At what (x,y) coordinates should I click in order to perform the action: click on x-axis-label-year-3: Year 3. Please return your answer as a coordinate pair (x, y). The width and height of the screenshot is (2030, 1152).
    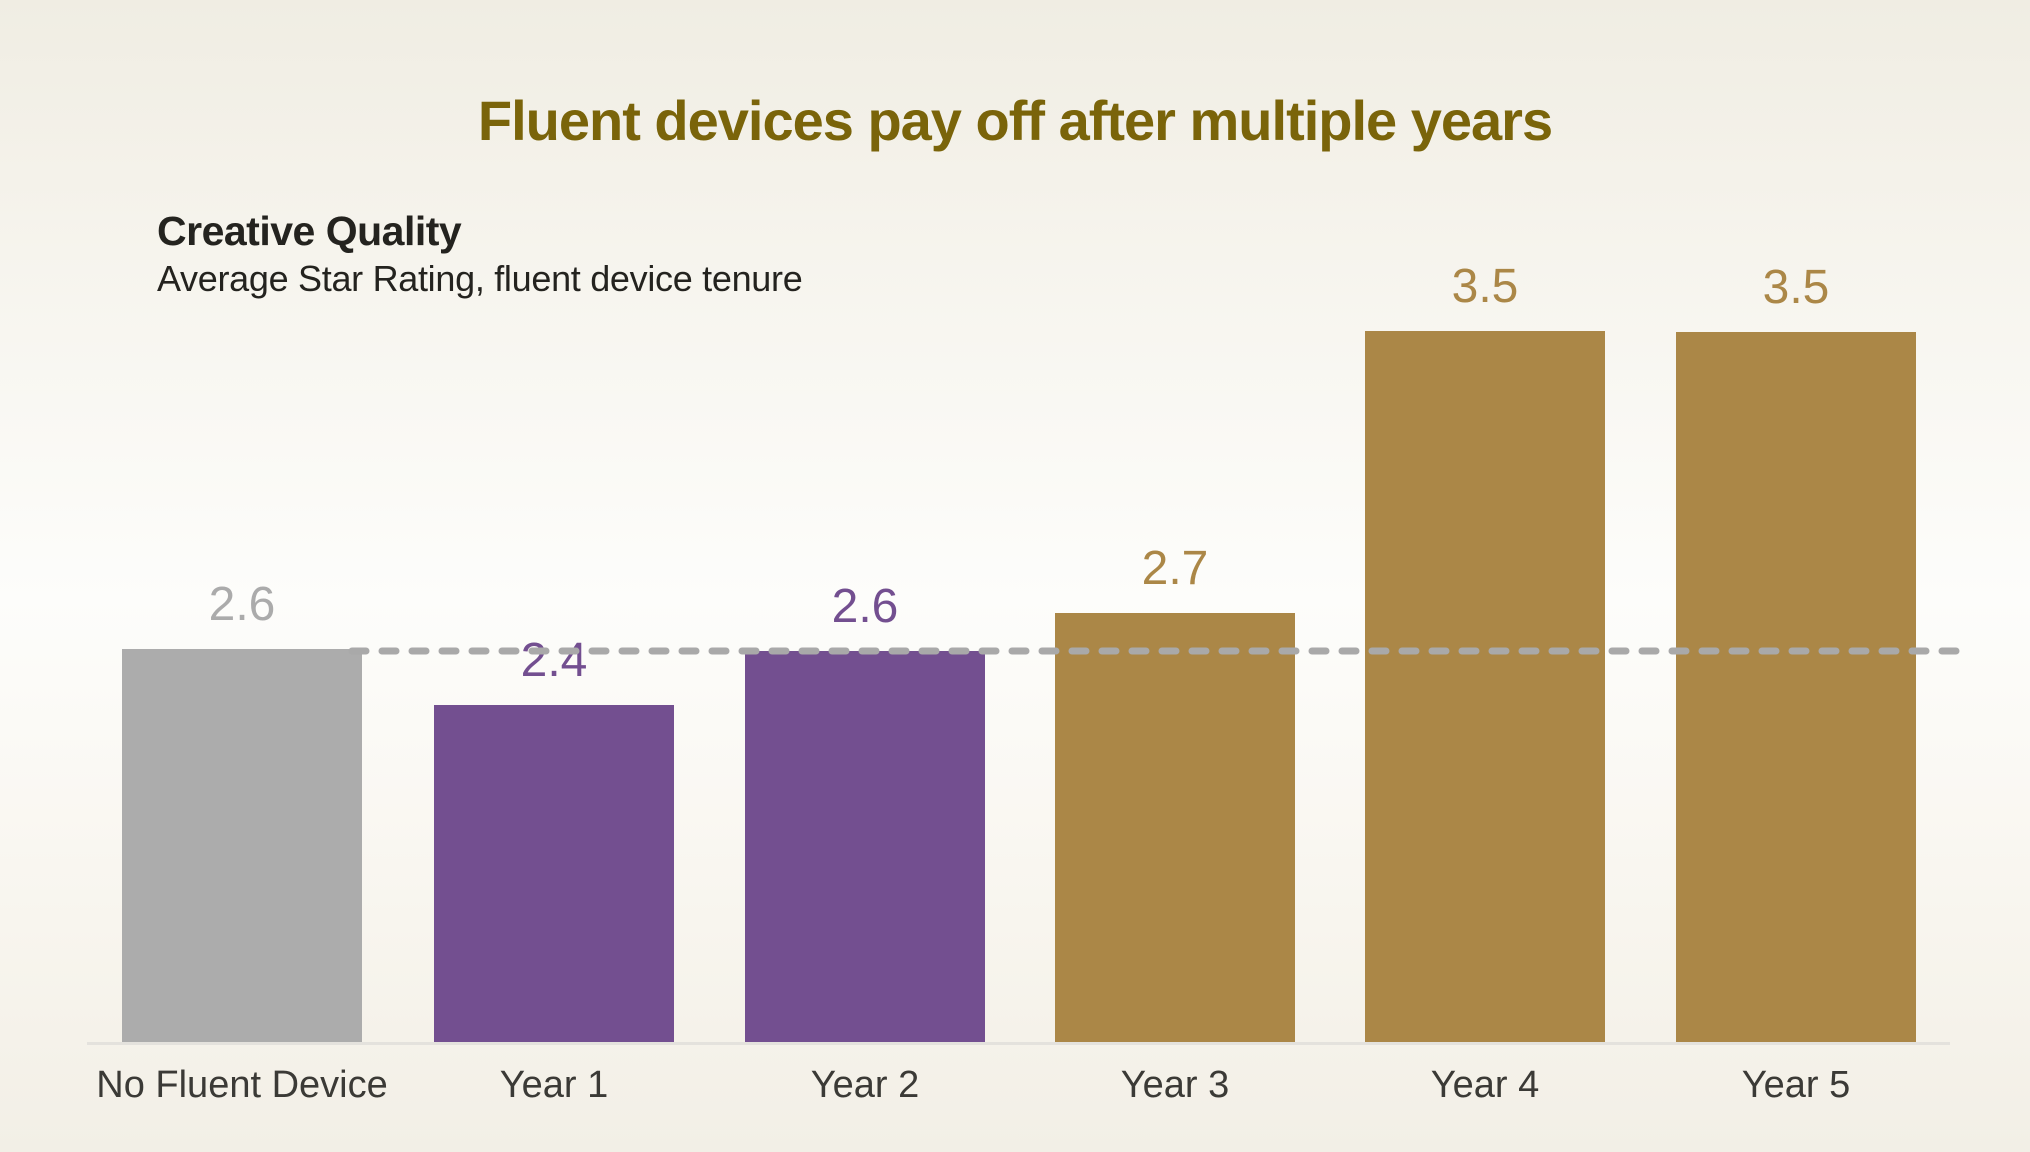
    Looking at the image, I should click on (1175, 1085).